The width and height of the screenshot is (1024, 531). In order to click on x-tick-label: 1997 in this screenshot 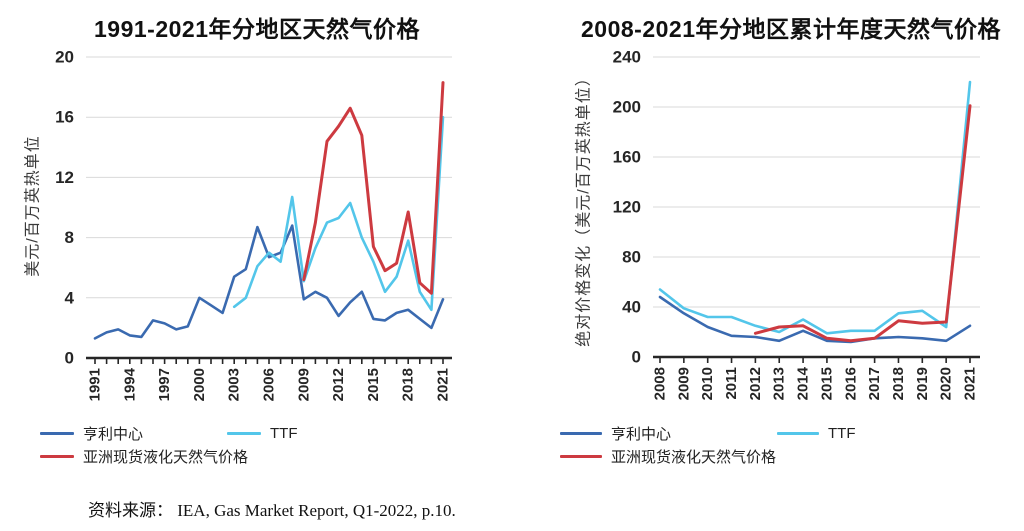, I will do `click(164, 384)`.